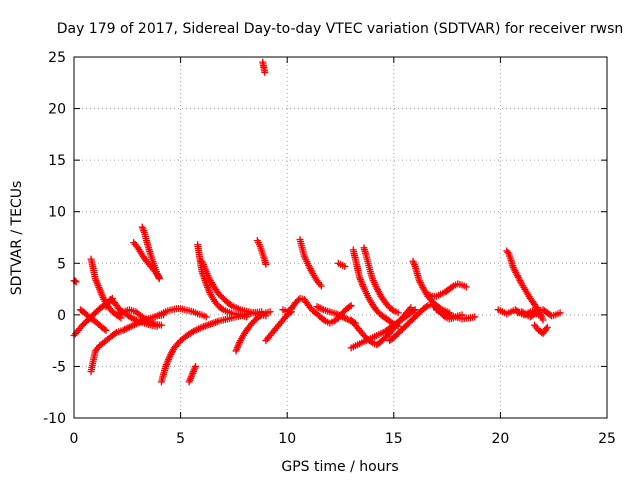  What do you see at coordinates (57, 110) in the screenshot?
I see `y-tick-label: 20` at bounding box center [57, 110].